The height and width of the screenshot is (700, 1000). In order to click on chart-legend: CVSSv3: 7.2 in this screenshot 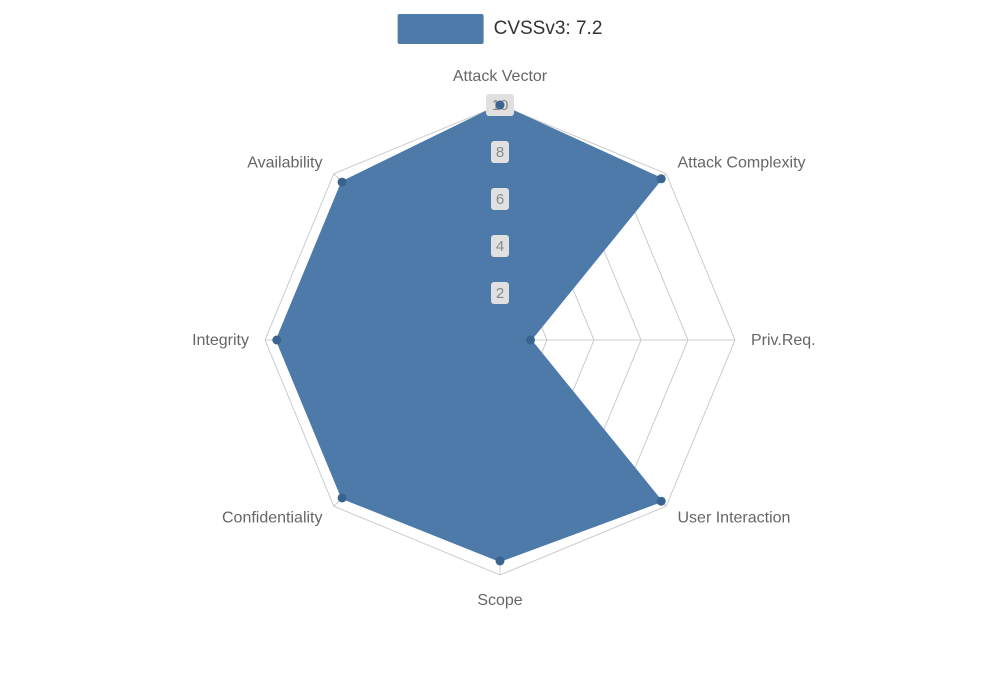, I will do `click(500, 29)`.